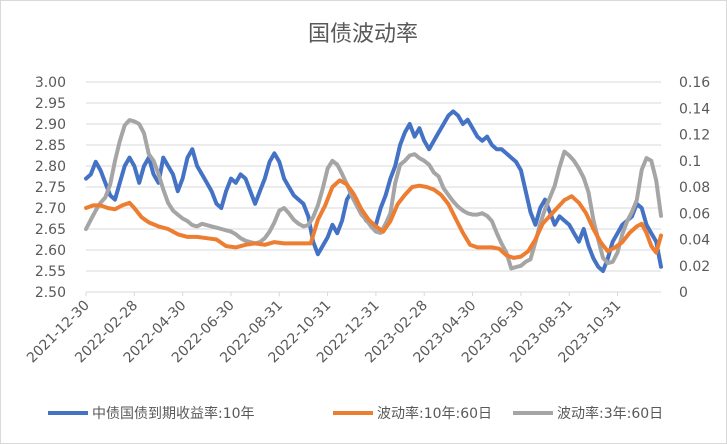 The width and height of the screenshot is (727, 444). What do you see at coordinates (694, 136) in the screenshot?
I see `right-tick-label: 0.12` at bounding box center [694, 136].